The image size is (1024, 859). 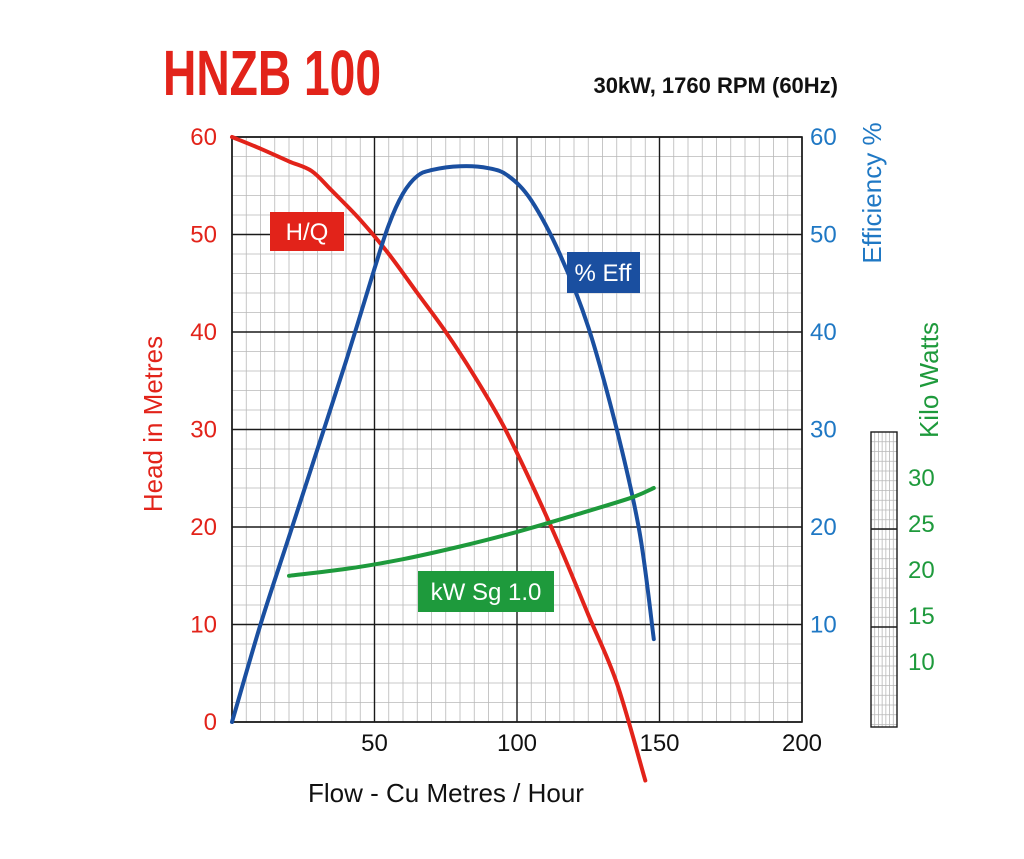 What do you see at coordinates (823, 332) in the screenshot?
I see `y-tick-label-right: 40` at bounding box center [823, 332].